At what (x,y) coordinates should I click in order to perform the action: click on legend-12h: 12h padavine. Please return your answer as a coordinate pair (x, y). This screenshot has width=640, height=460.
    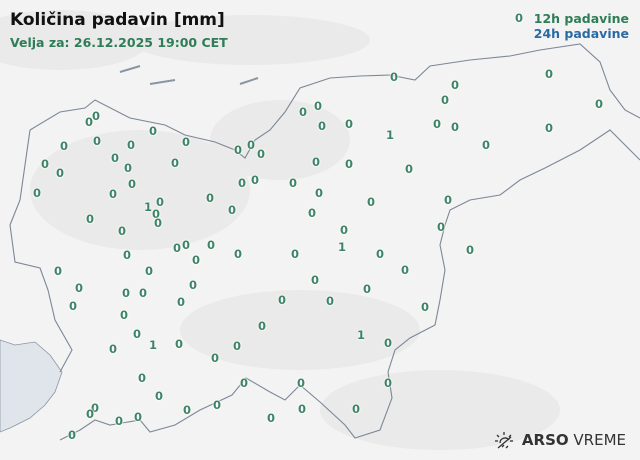
    Looking at the image, I should click on (581, 18).